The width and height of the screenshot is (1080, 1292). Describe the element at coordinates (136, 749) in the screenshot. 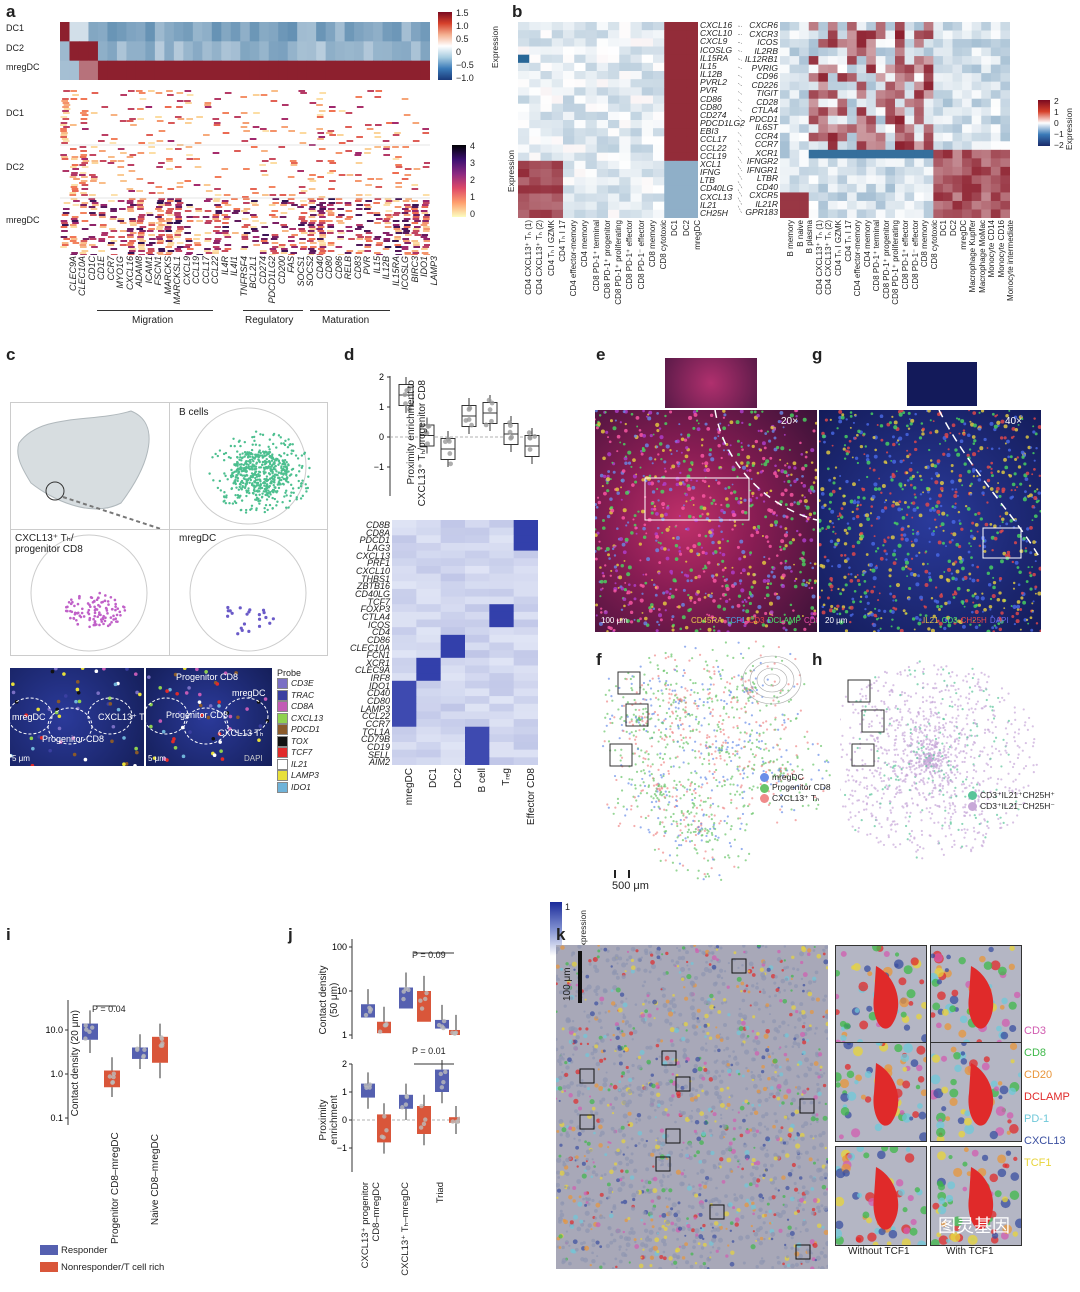

I see `probe-dot` at that location.